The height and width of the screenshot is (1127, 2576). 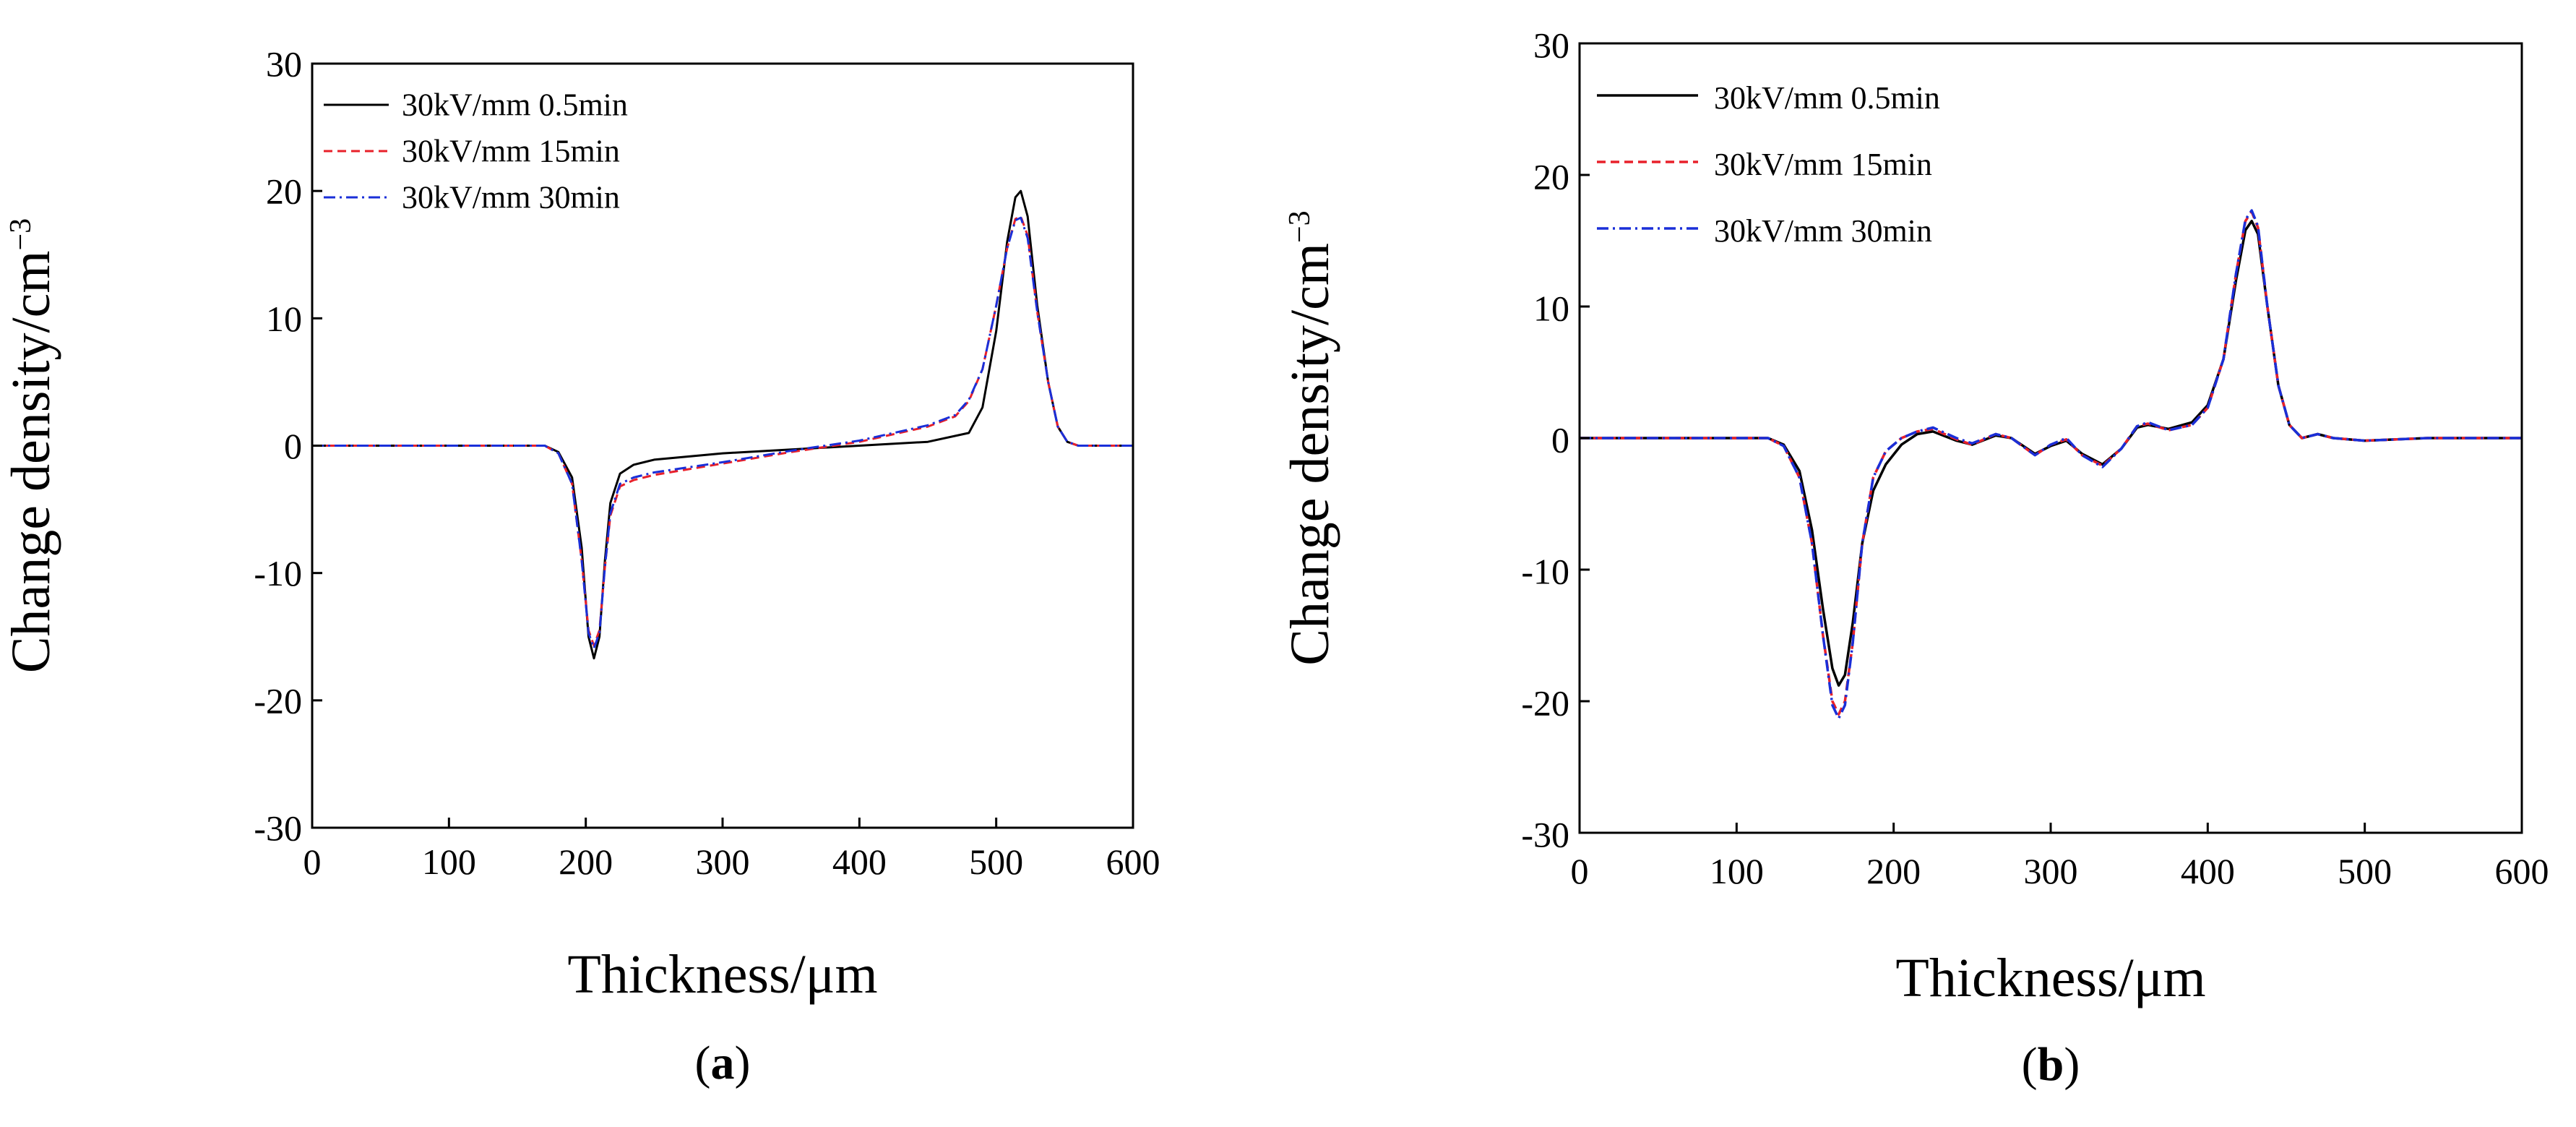 I want to click on panel-label: (a), so click(x=723, y=1063).